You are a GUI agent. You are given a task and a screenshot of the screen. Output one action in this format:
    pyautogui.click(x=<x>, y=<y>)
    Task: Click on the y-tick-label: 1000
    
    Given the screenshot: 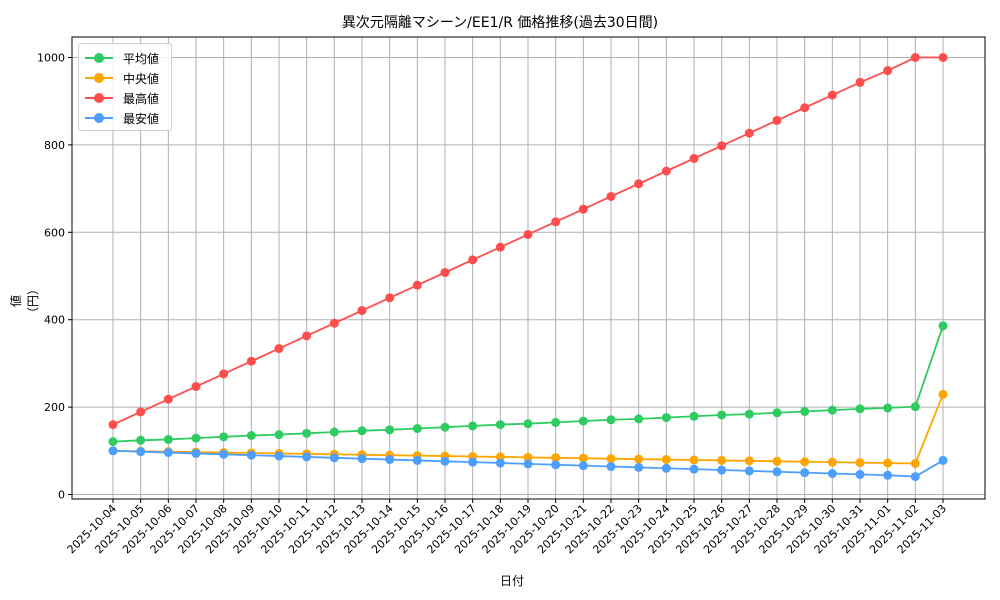 What is the action you would take?
    pyautogui.click(x=51, y=58)
    